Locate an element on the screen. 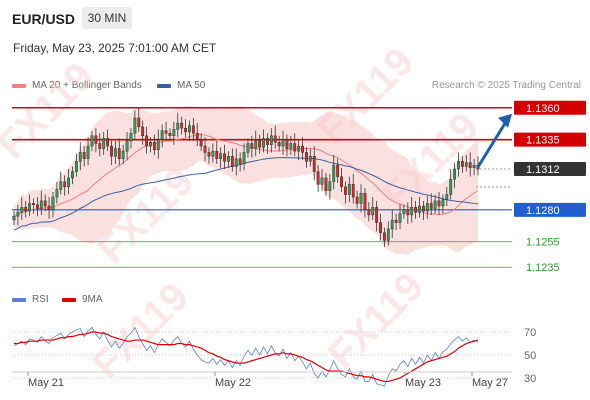 This screenshot has width=590, height=400. rsi-panel: 70 50 30 is located at coordinates (274, 356).